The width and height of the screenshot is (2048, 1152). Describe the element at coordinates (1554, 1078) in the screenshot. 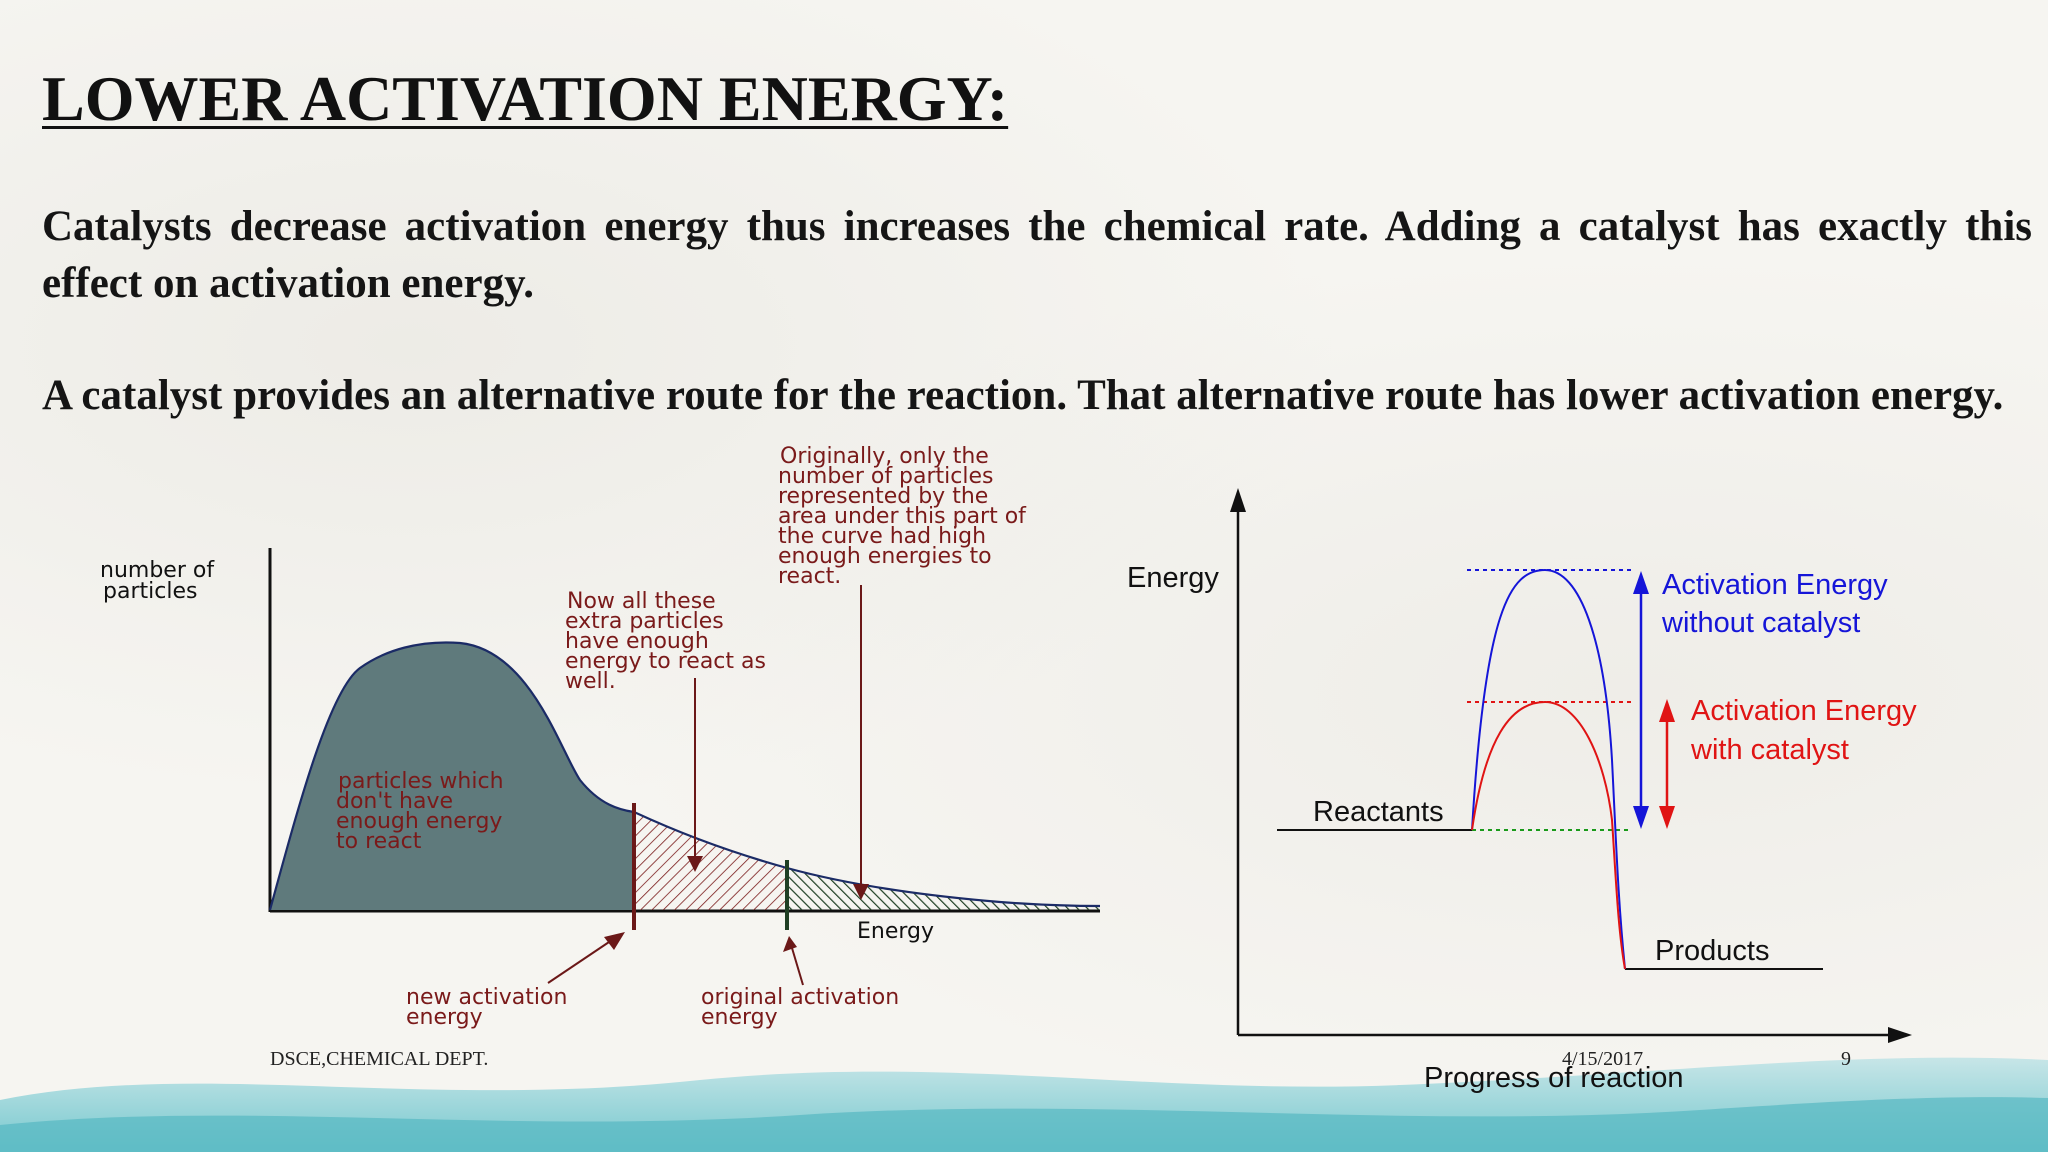

I see `energy-x-label: Progress of reaction` at that location.